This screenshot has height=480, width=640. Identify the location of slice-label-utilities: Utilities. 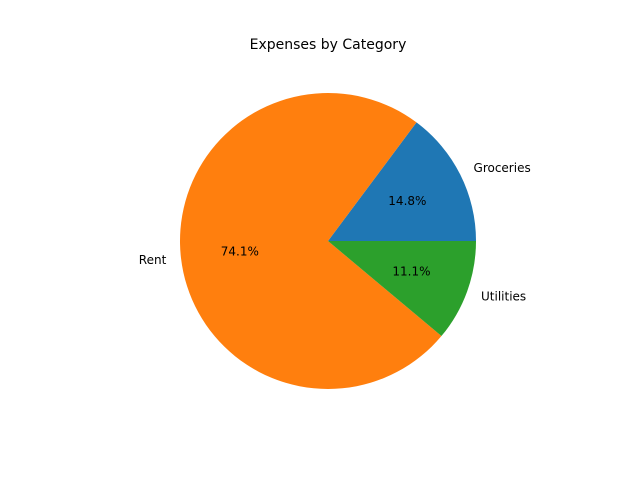
(503, 297).